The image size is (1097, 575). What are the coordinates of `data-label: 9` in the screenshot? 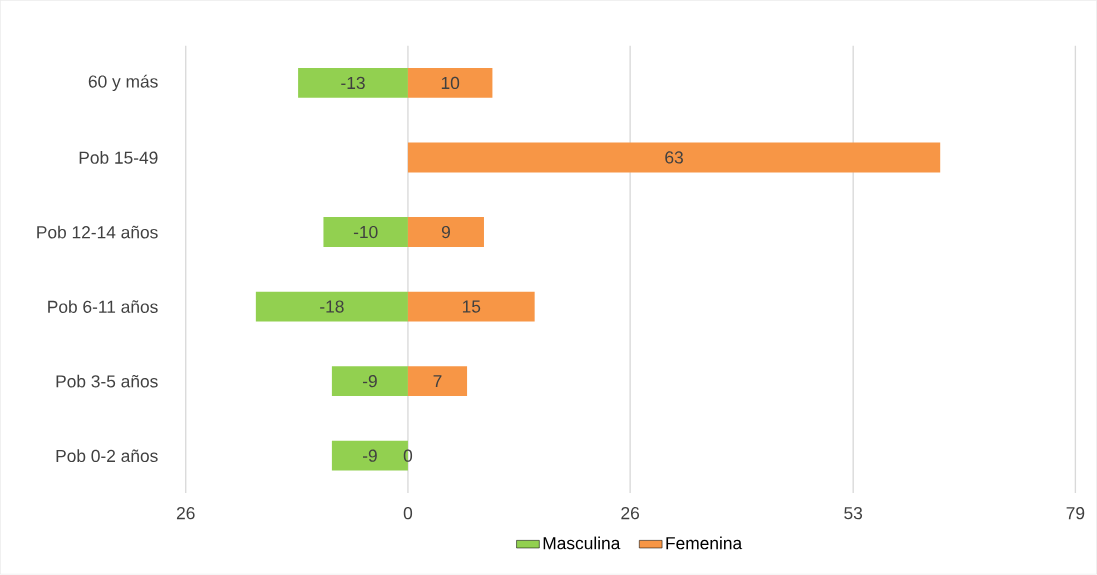 It's located at (445, 232).